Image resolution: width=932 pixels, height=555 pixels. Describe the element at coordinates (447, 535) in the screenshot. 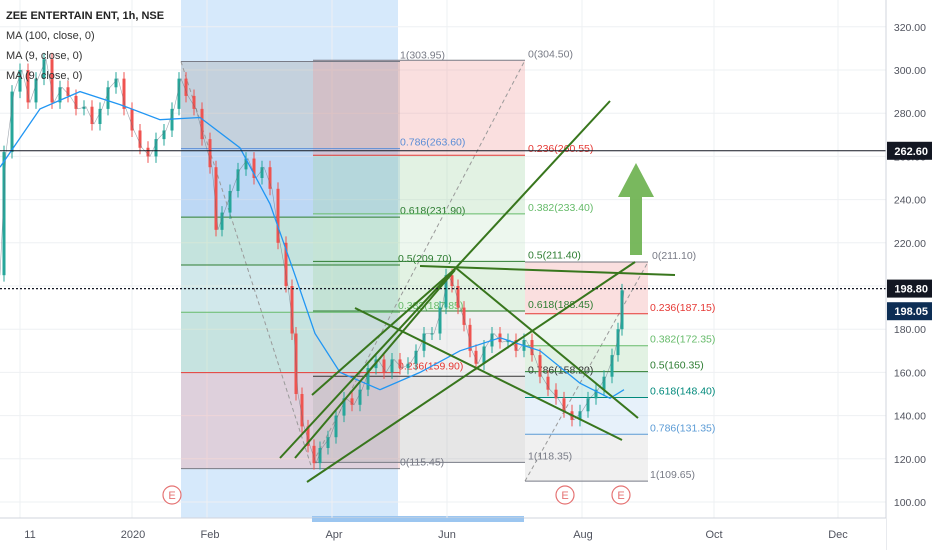

I see `x-tick-label: Jun` at that location.